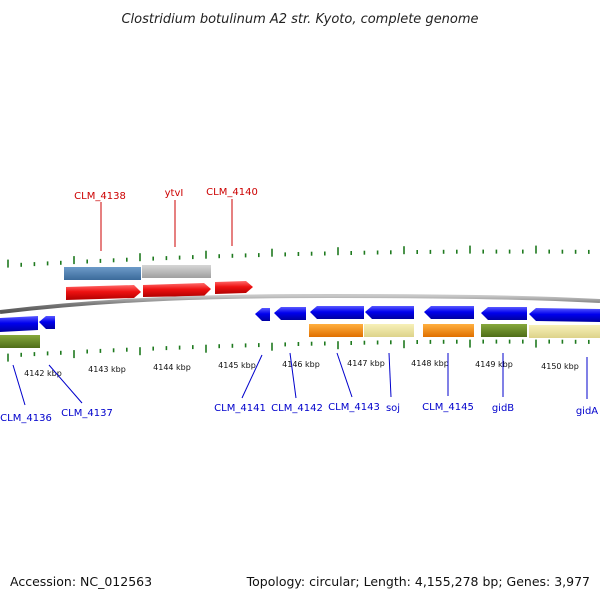 The width and height of the screenshot is (600, 600). I want to click on cog-band-reverse, so click(300, 336).